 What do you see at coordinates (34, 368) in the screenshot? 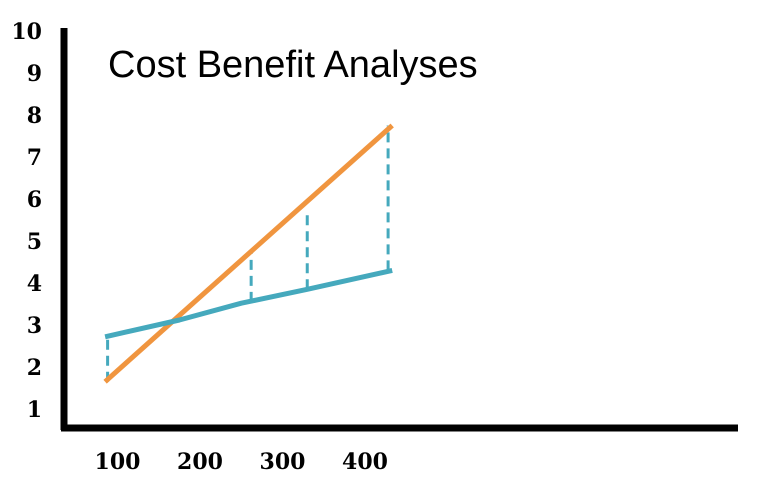
I see `y-tick-label: 2` at bounding box center [34, 368].